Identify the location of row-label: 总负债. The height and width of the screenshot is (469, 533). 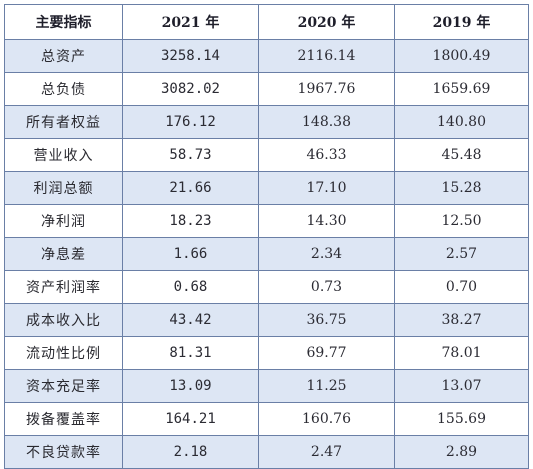
(63, 89).